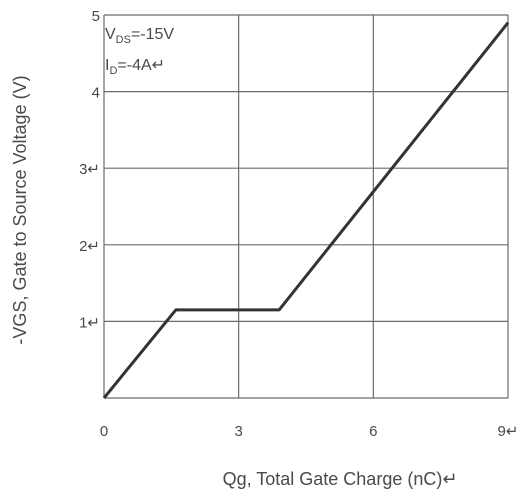 The width and height of the screenshot is (524, 497). Describe the element at coordinates (340, 479) in the screenshot. I see `x-axis-title: Qg, Total Gate Charge (nC)↵` at that location.